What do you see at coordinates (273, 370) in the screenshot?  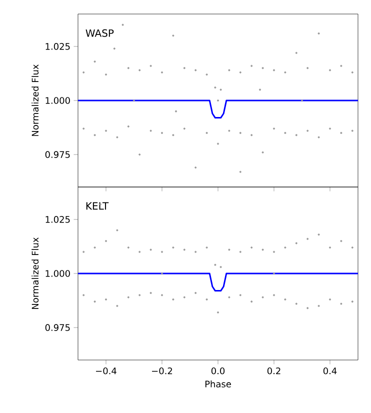 I see `x-tick-label: 0.2` at bounding box center [273, 370].